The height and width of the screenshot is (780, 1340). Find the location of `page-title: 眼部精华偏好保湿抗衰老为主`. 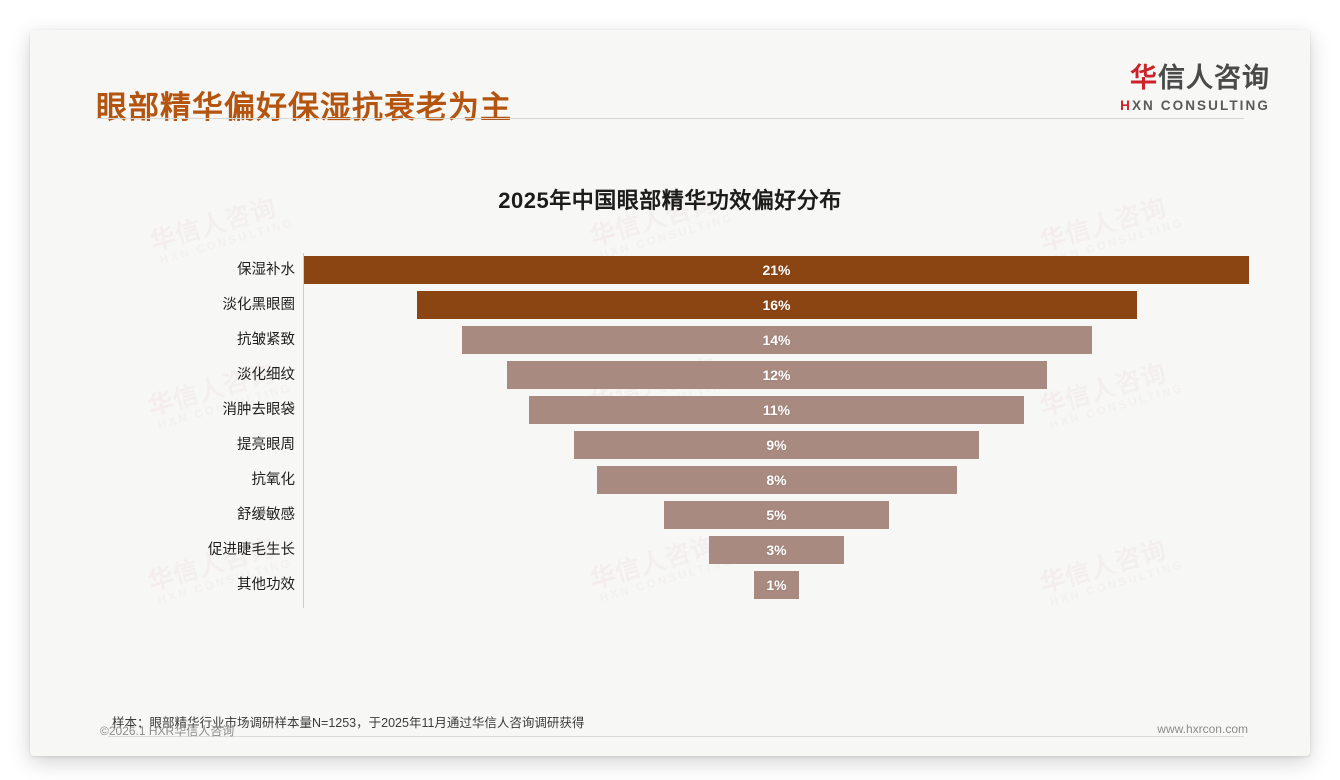

page-title: 眼部精华偏好保湿抗衰老为主 is located at coordinates (304, 107).